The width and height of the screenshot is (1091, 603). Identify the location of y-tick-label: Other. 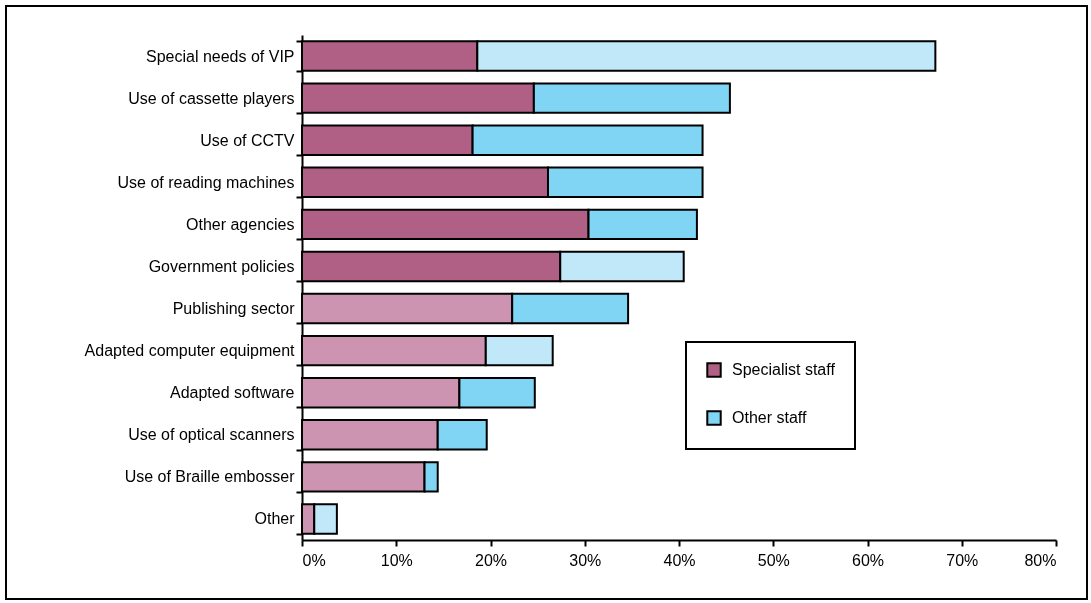
(275, 519).